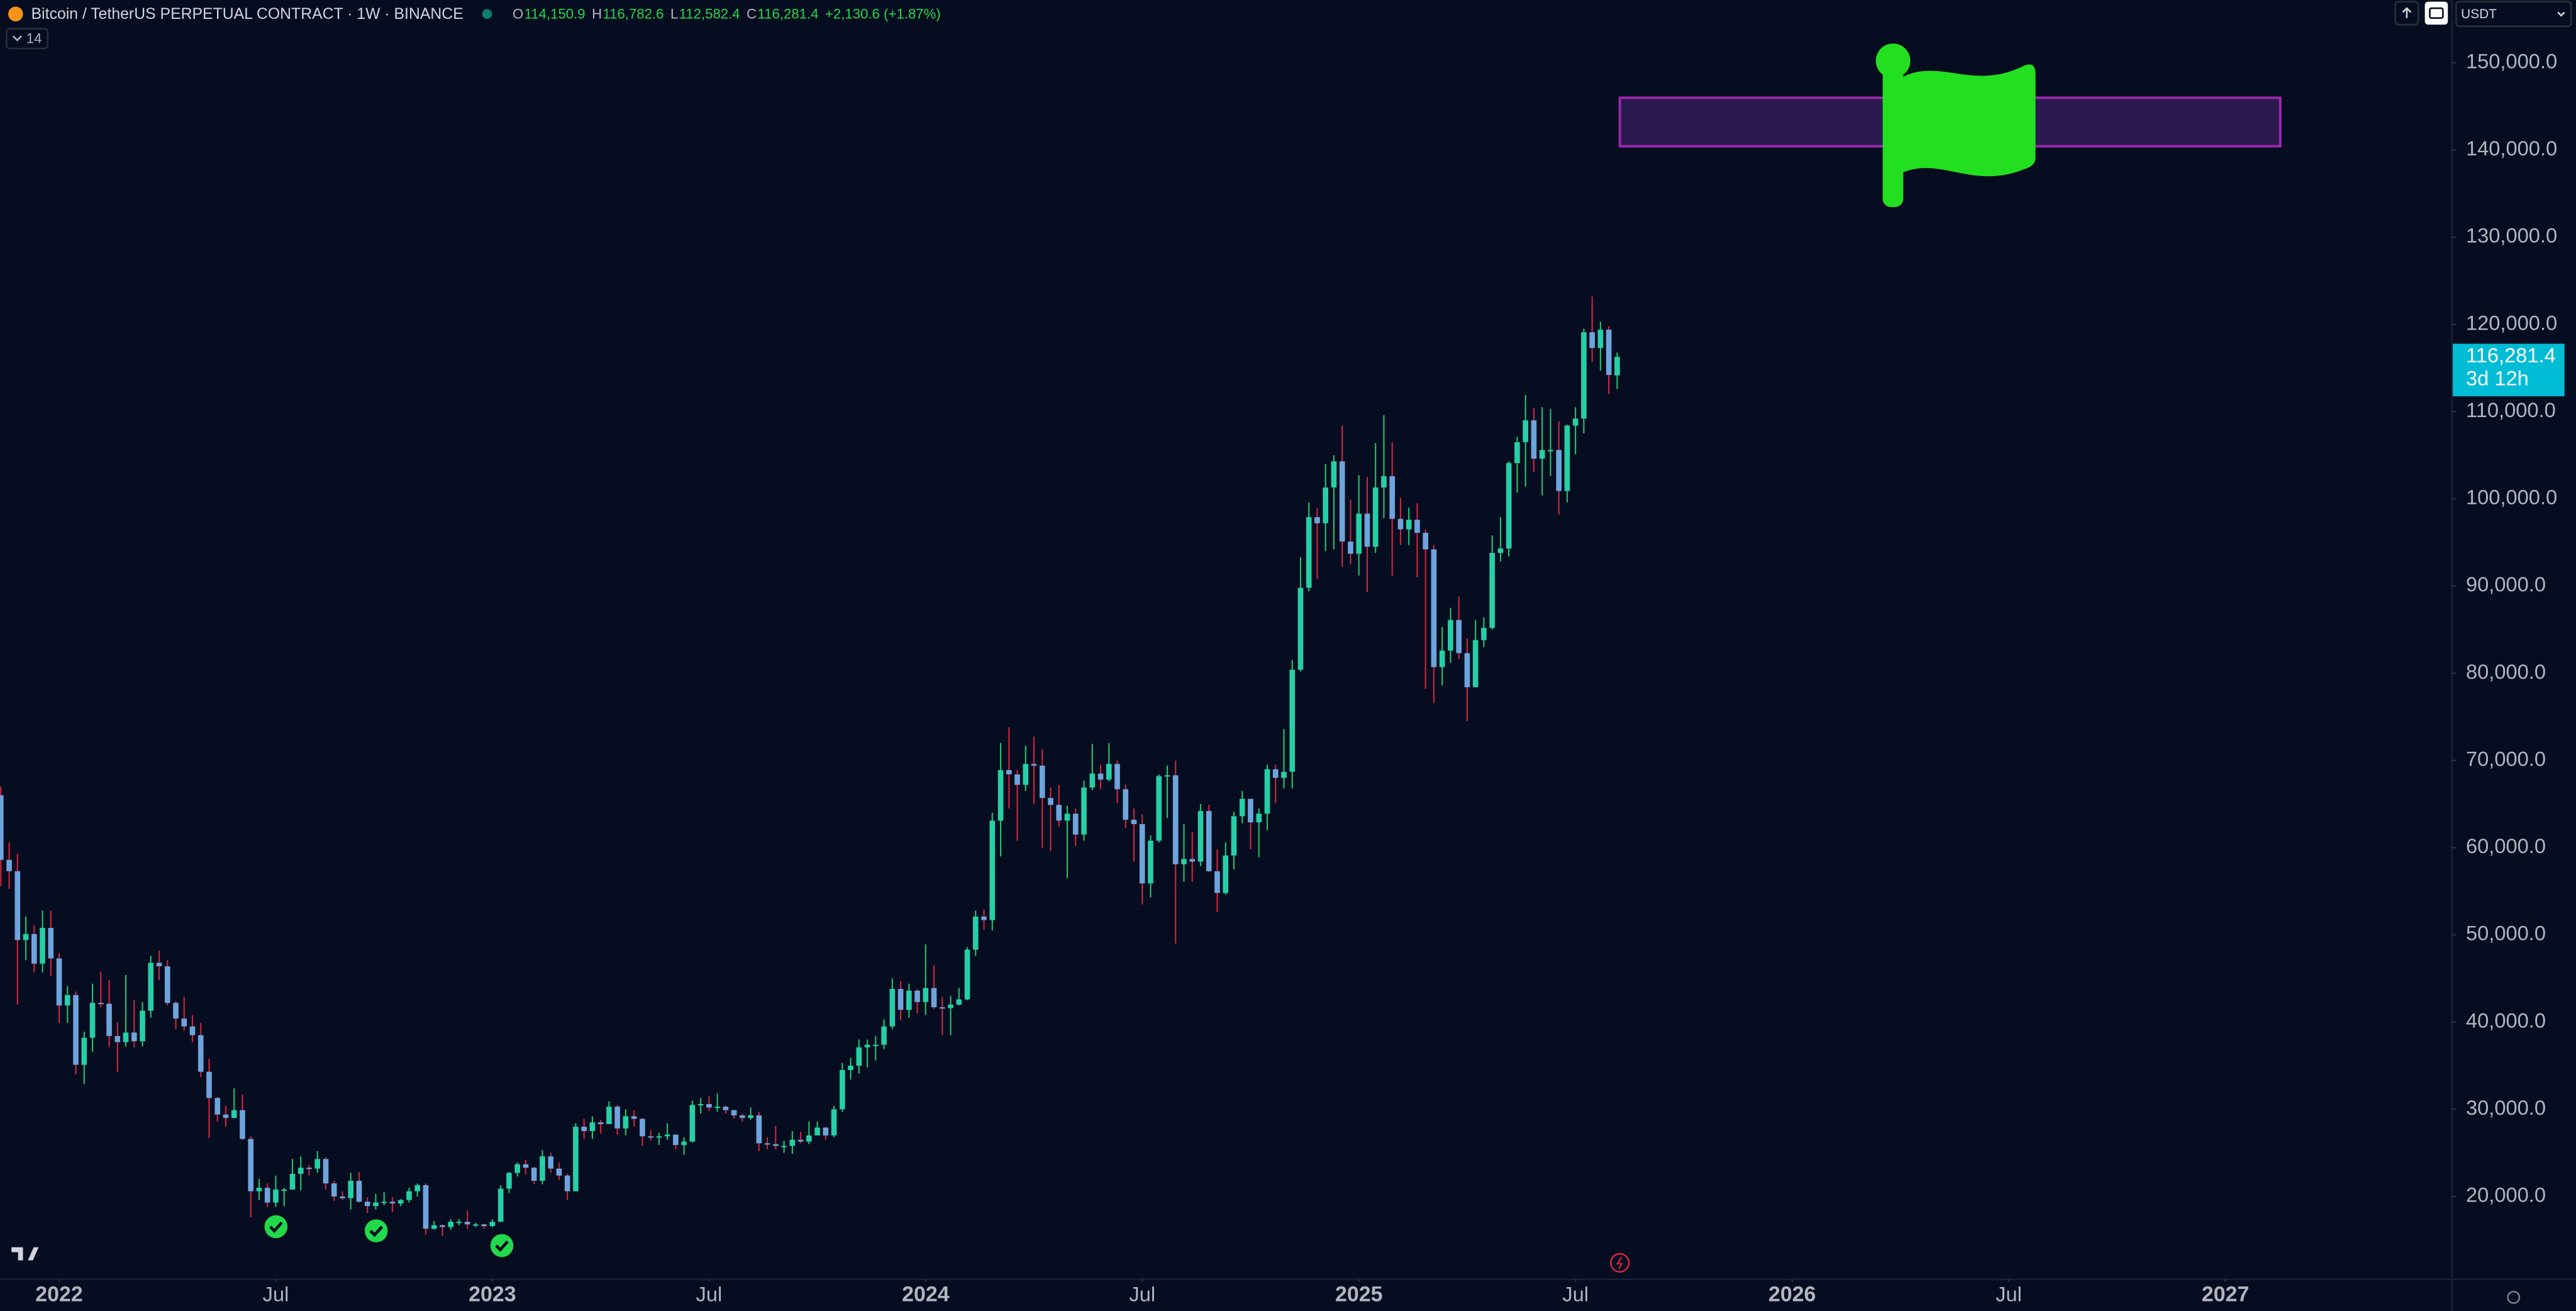 Image resolution: width=2576 pixels, height=1311 pixels. What do you see at coordinates (15, 13) in the screenshot?
I see `symbol-icon` at bounding box center [15, 13].